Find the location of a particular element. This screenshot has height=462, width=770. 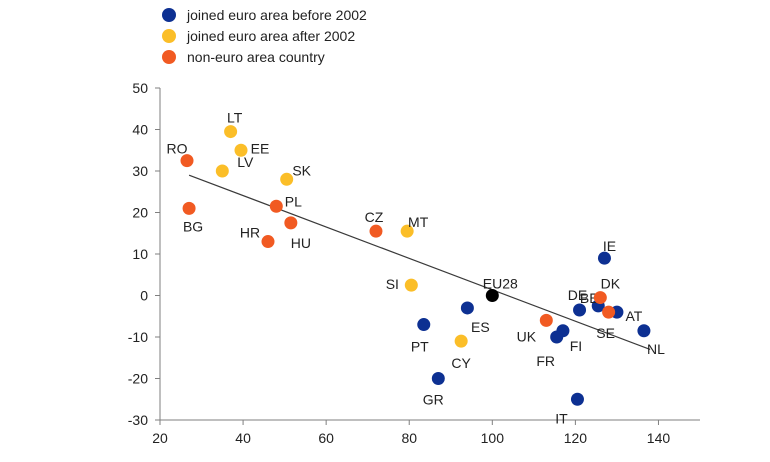

series-1-point-lt is located at coordinates (231, 132).